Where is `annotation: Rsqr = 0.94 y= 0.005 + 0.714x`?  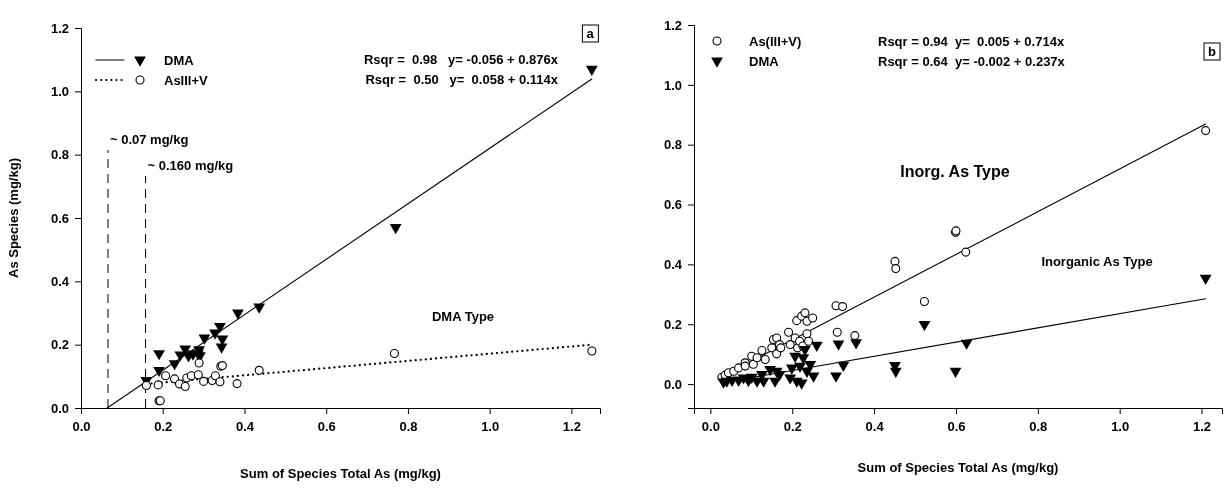
annotation: Rsqr = 0.94 y= 0.005 + 0.714x is located at coordinates (971, 41).